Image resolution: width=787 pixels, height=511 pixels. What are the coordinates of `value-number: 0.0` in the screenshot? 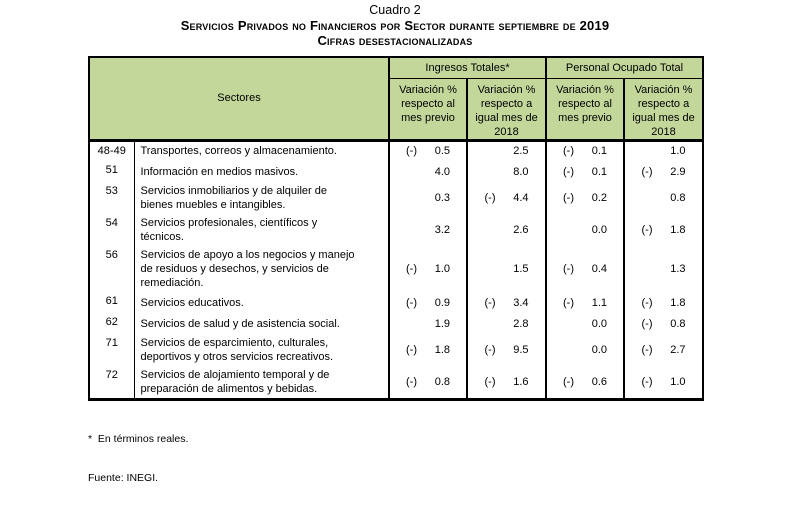 It's located at (599, 350).